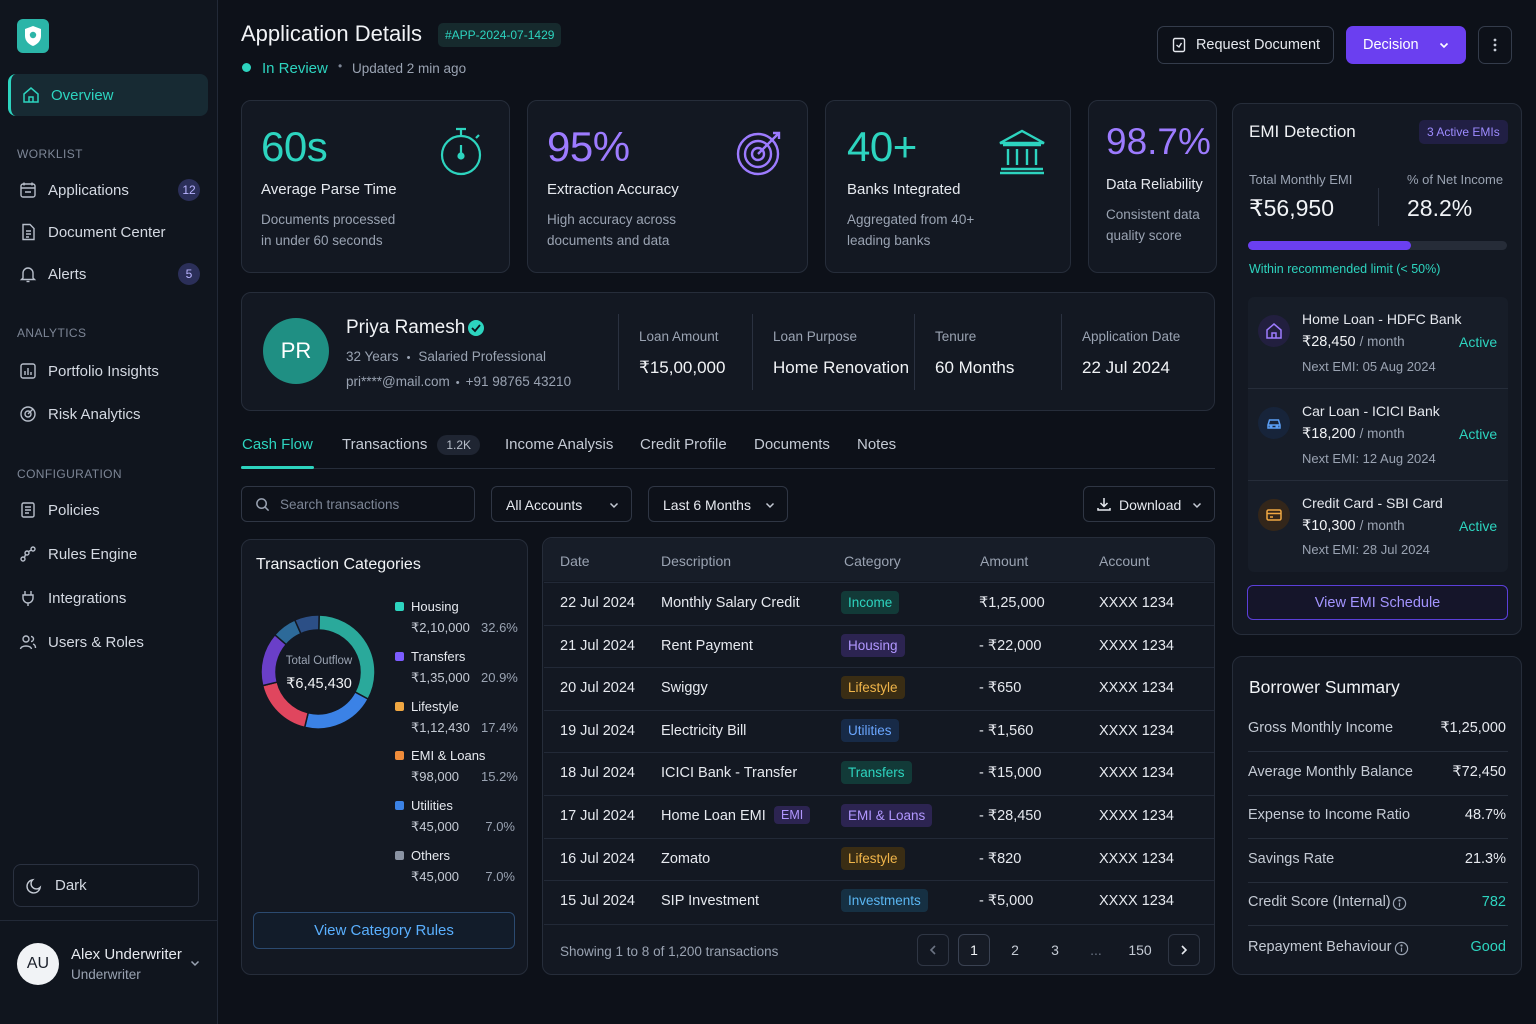 The height and width of the screenshot is (1024, 1536). I want to click on page-2-button: 2, so click(1015, 950).